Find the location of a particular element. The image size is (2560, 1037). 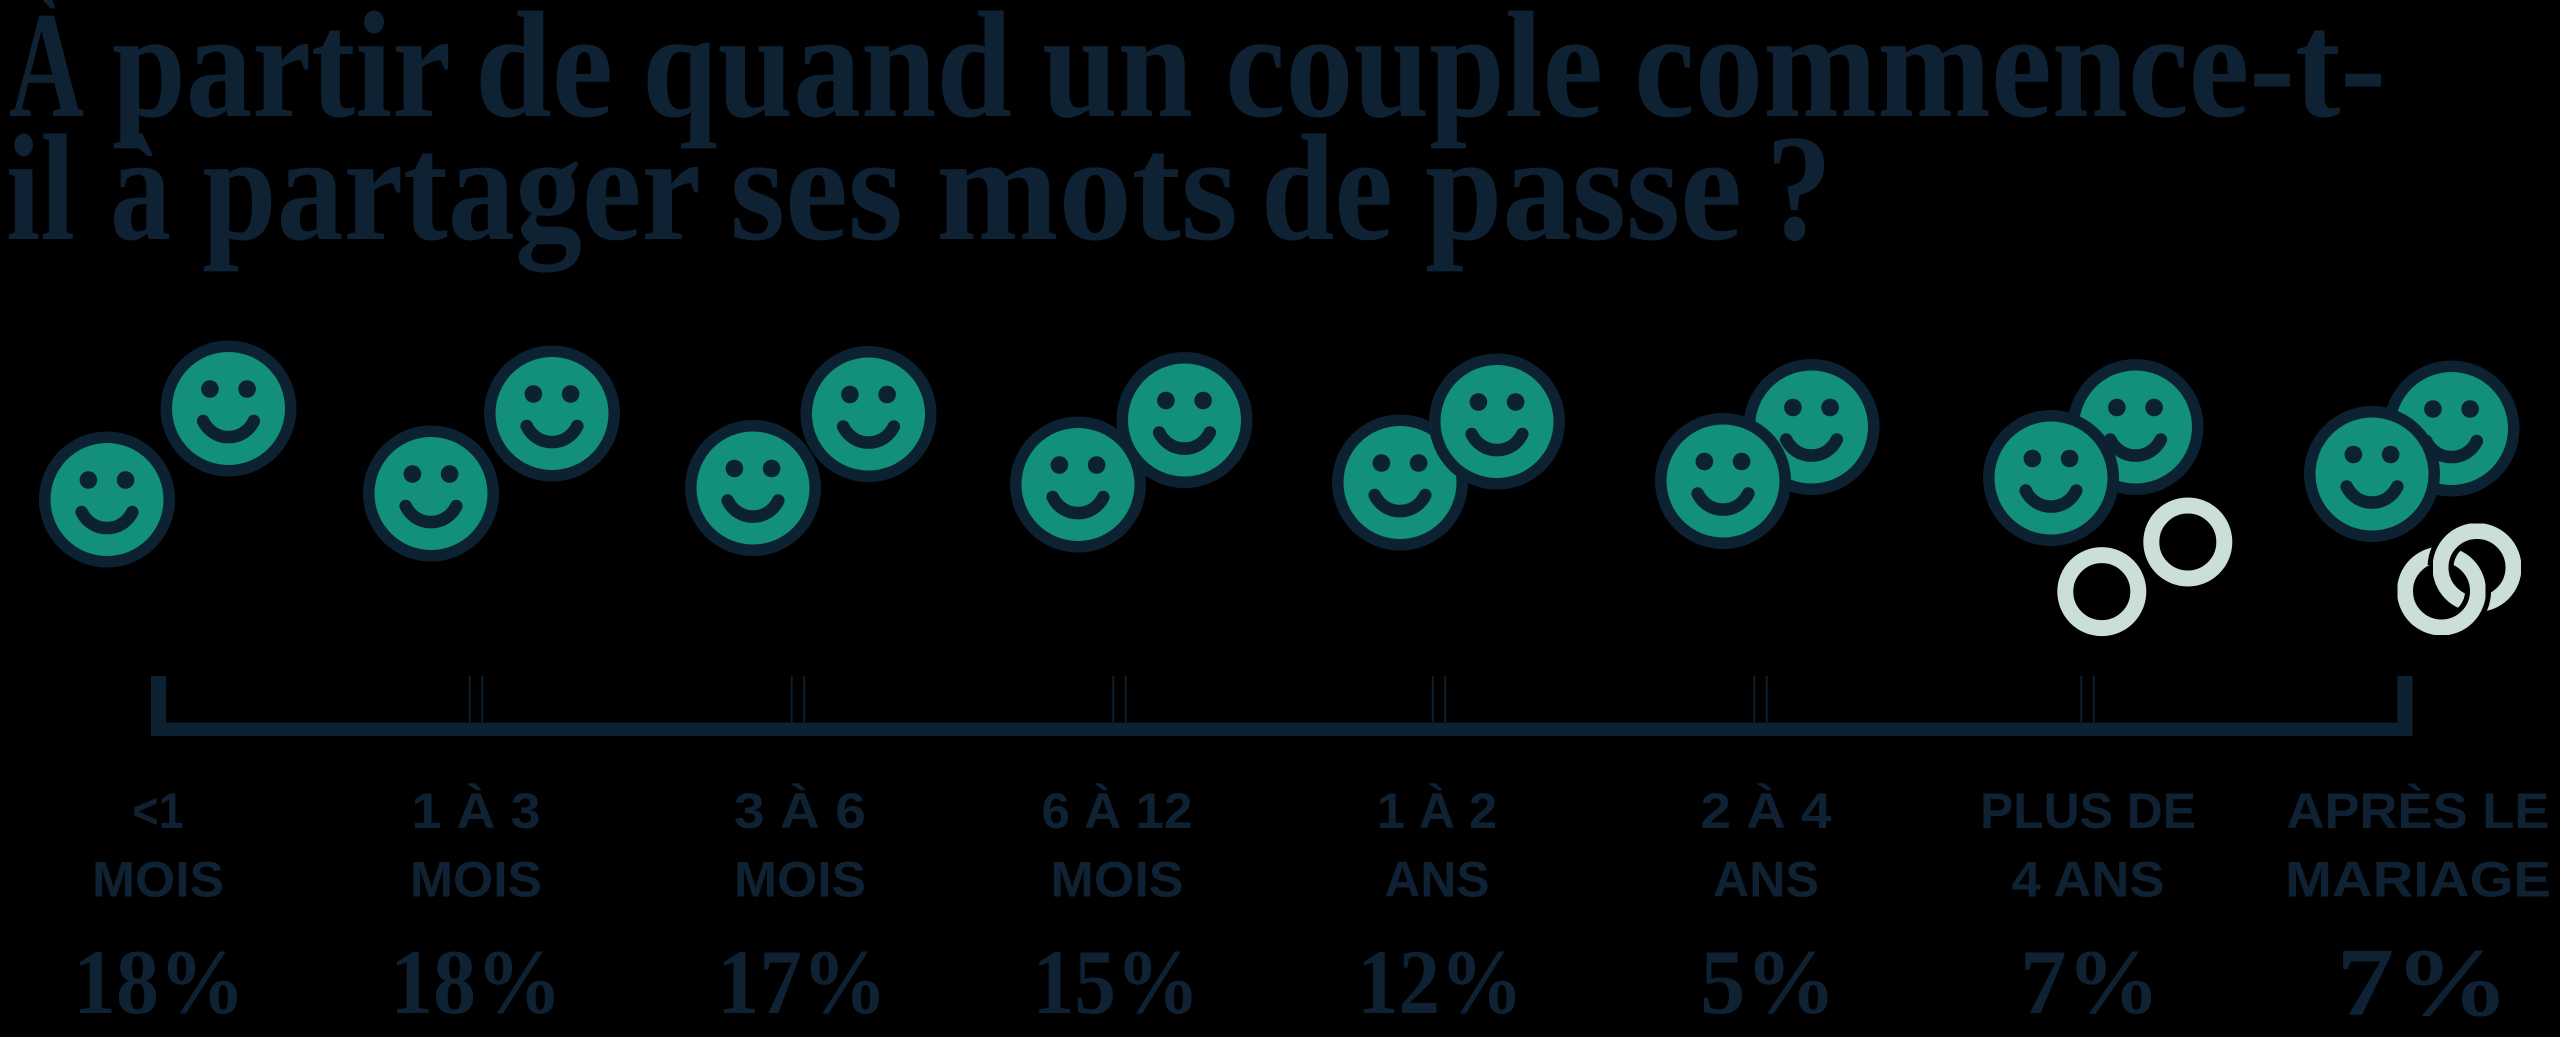

svg-text: quand is located at coordinates (827, 74).